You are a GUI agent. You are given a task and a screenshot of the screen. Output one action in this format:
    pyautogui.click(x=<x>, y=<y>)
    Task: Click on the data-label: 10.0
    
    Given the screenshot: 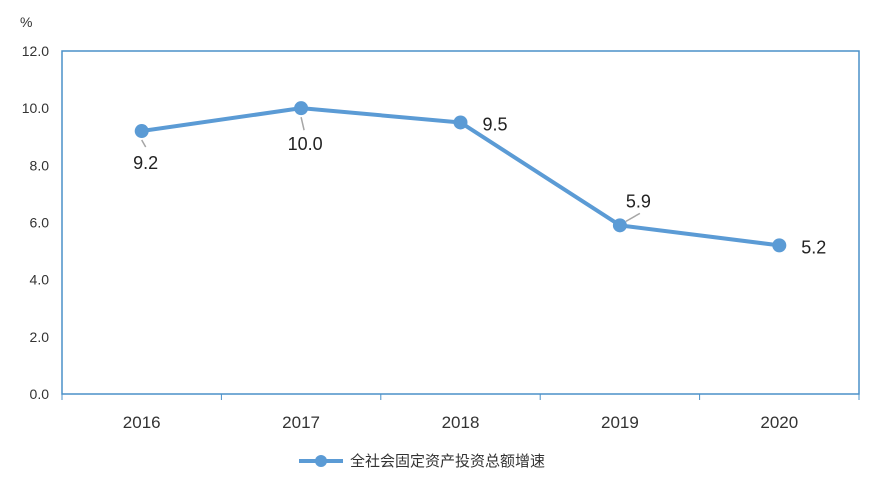 What is the action you would take?
    pyautogui.click(x=305, y=144)
    